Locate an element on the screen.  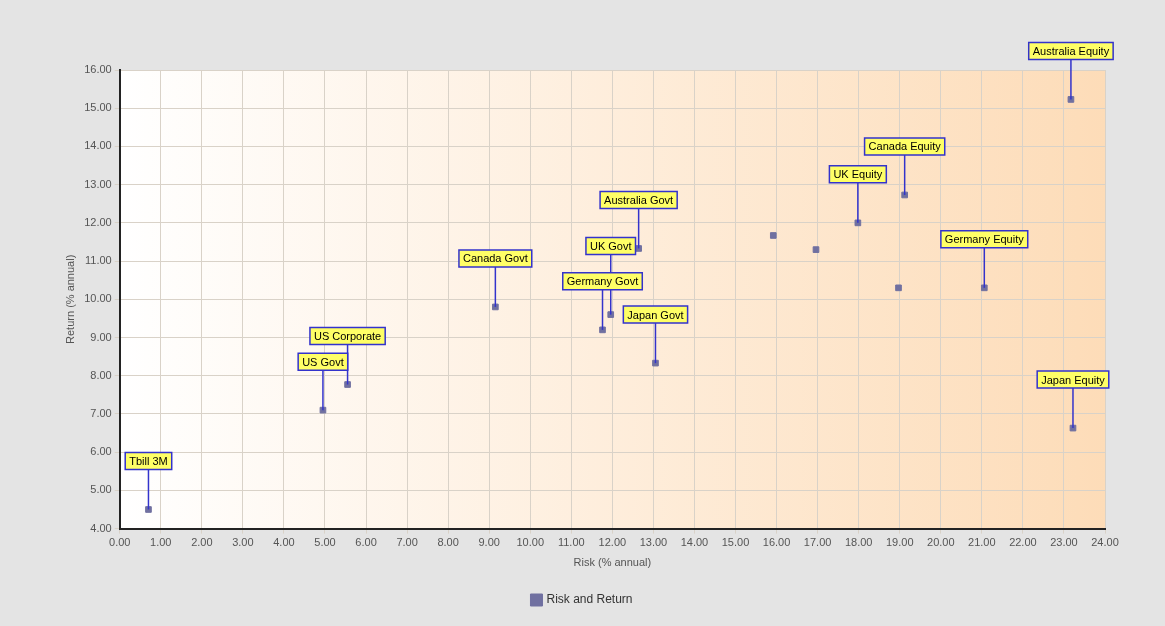
annotation: Japan Equity is located at coordinates (1073, 379).